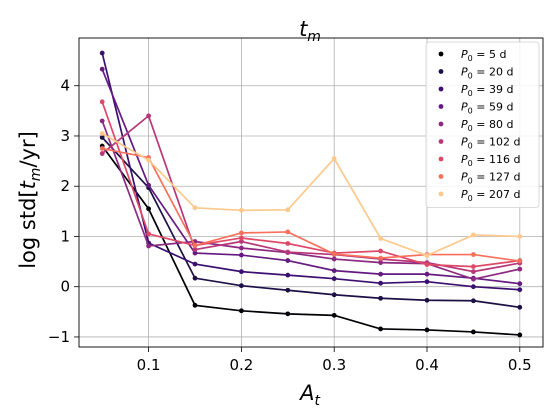 The width and height of the screenshot is (556, 417). I want to click on chart-title: tm, so click(310, 31).